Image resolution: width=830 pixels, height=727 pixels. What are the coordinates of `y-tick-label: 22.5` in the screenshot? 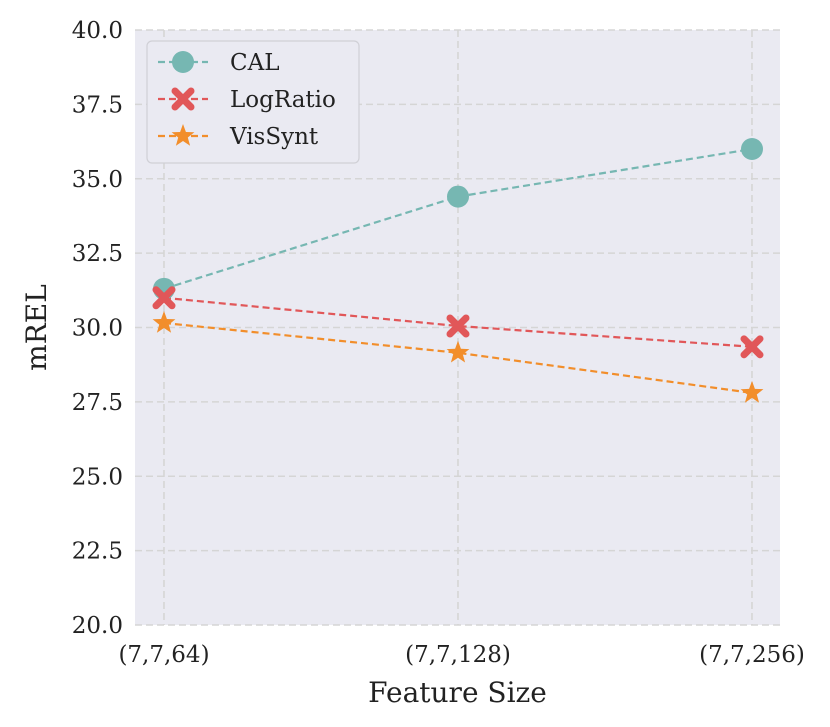 It's located at (97, 552).